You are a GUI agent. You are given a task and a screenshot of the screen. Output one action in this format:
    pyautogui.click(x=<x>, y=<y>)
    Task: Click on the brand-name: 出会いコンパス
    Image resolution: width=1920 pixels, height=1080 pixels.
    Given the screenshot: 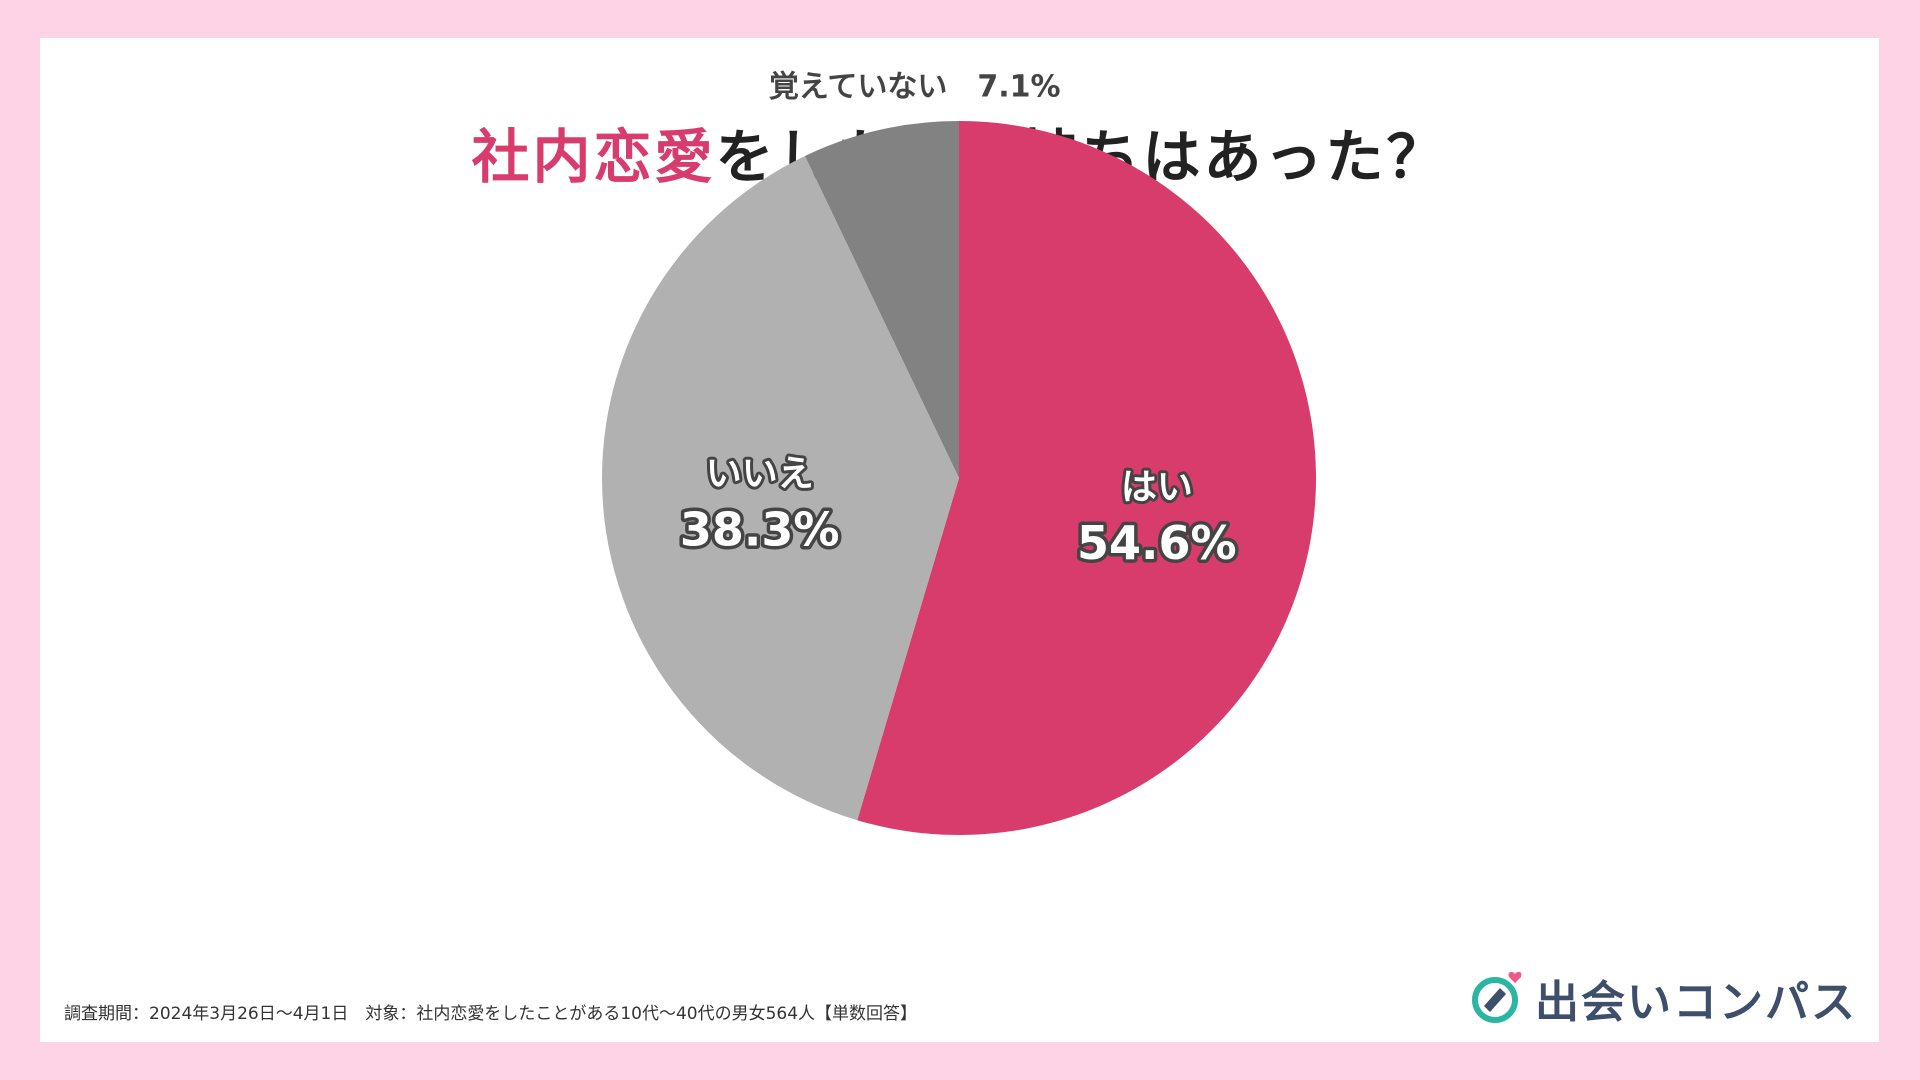 What is the action you would take?
    pyautogui.click(x=1696, y=1002)
    